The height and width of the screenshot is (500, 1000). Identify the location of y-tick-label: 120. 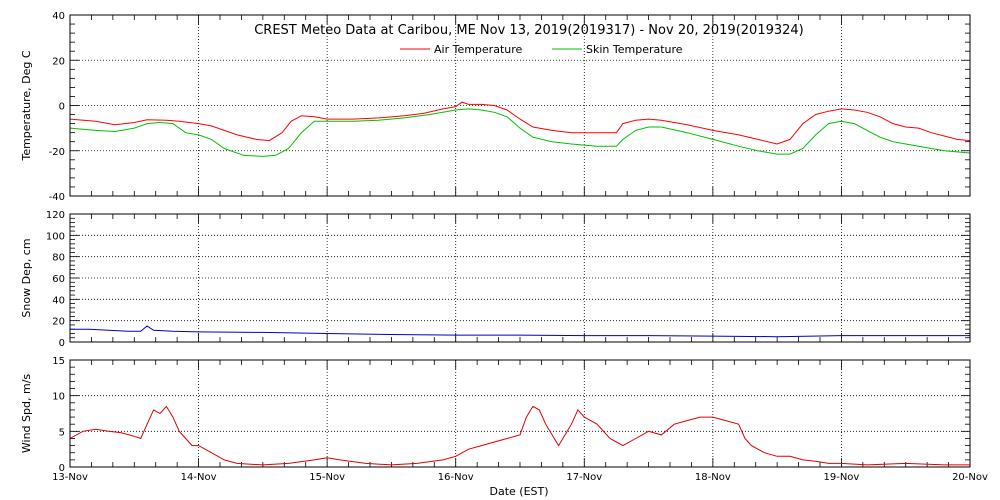
(55, 215).